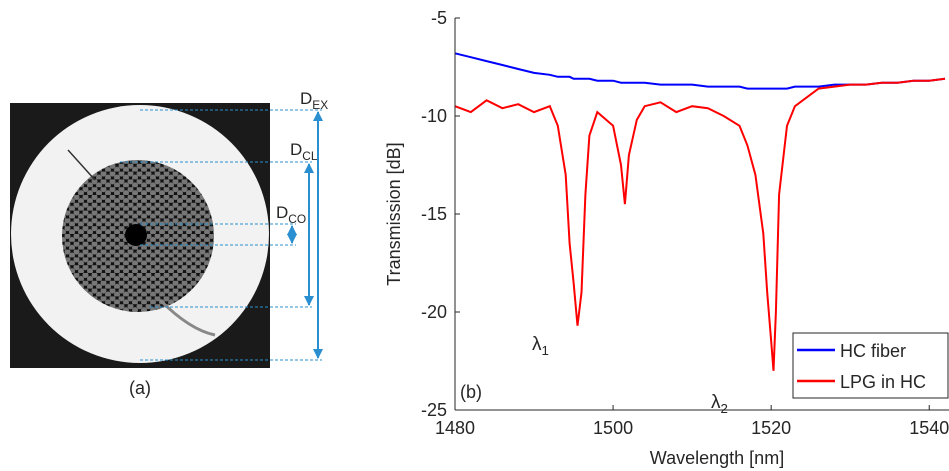  I want to click on x-tick-label: 1520, so click(771, 428).